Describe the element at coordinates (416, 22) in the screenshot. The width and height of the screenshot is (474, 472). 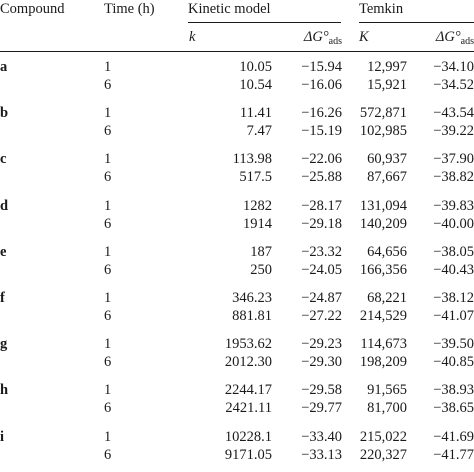
I see `temkin-group-rule` at that location.